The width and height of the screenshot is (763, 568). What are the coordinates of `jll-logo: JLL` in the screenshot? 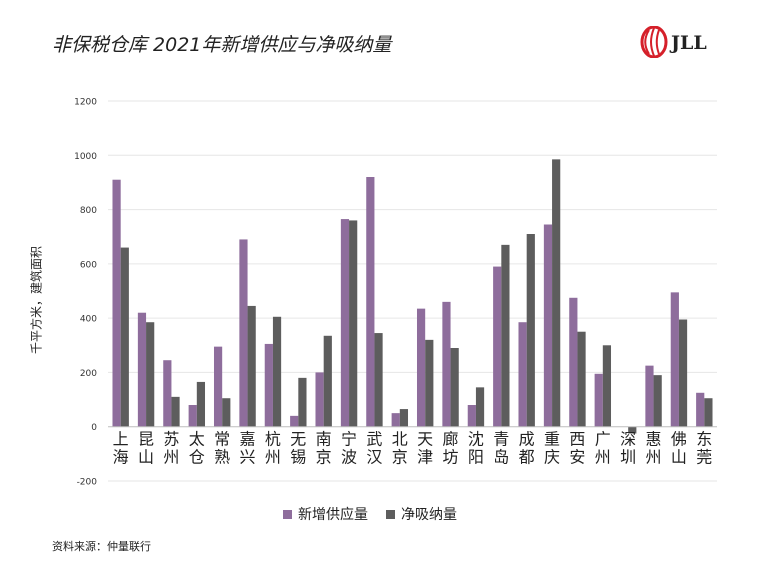 It's located at (690, 42).